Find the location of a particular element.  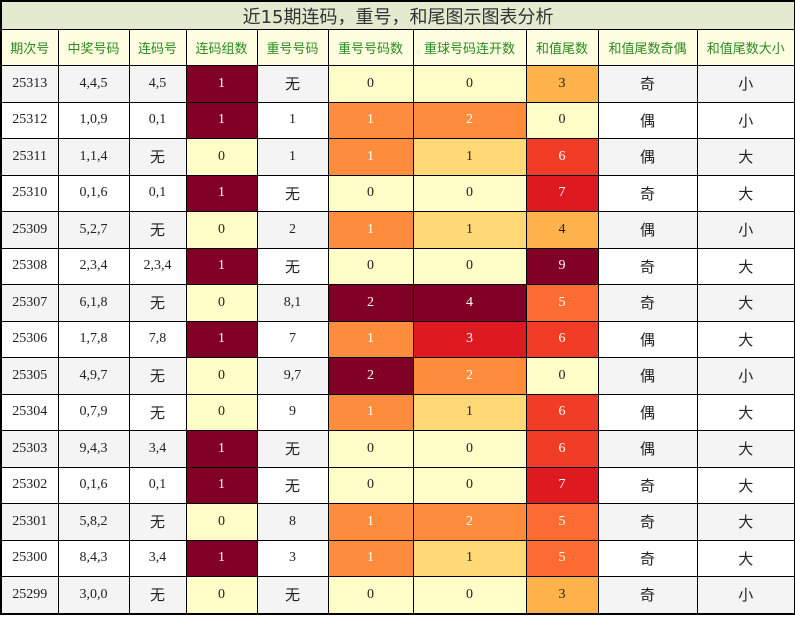

table-row: 25307 6,1,8 无 0 8,1 2 4 5 奇大 is located at coordinates (397, 303).